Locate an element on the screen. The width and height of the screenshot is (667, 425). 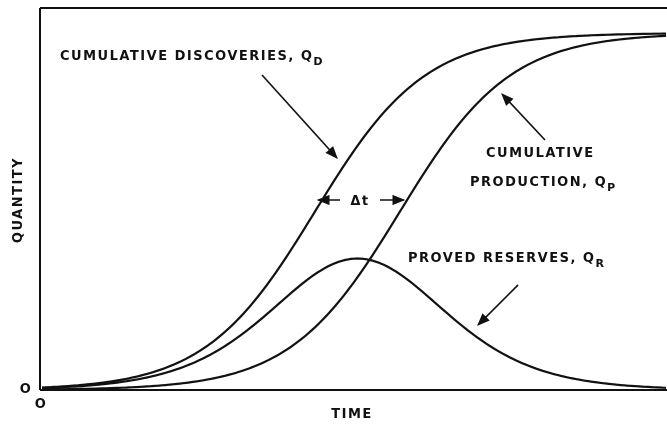
y-axis-label: QUANTITY is located at coordinates (18, 200).